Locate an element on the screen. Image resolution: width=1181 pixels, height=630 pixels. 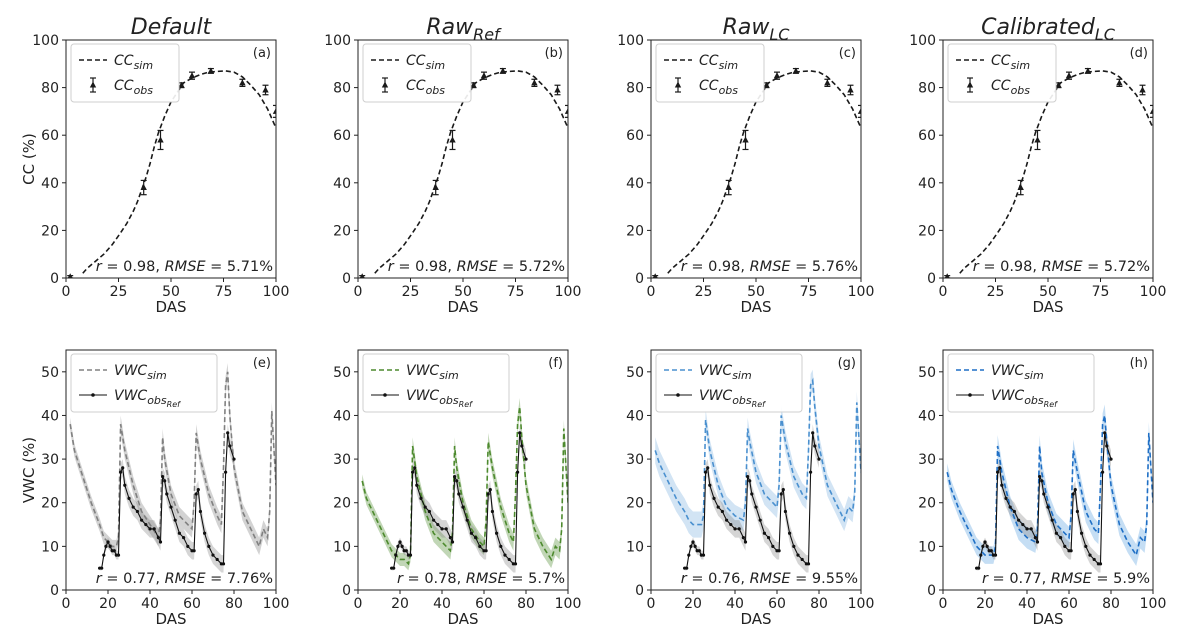
y-tick-label: 10 is located at coordinates (342, 547).